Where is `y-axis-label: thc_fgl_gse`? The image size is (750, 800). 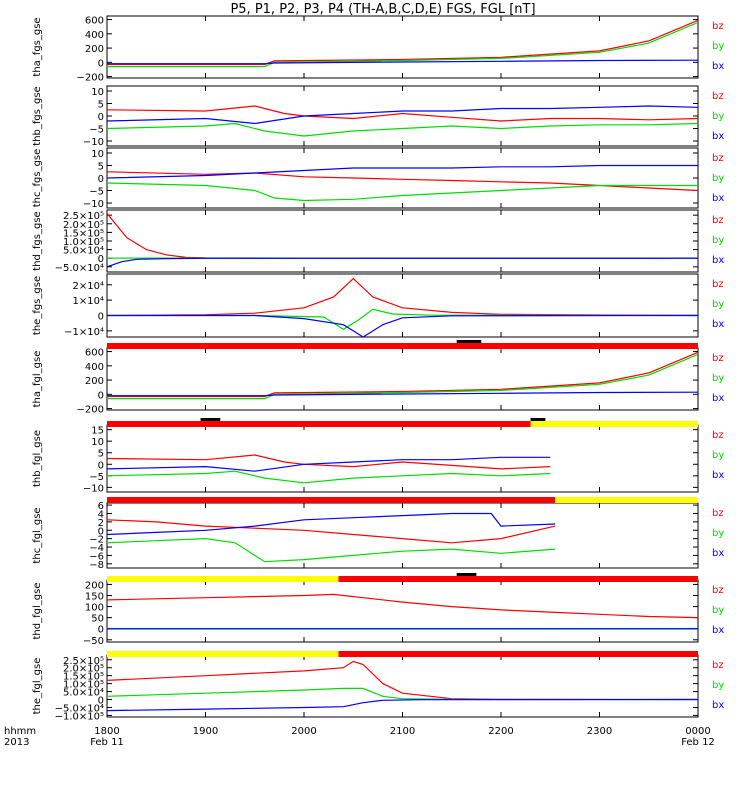 y-axis-label: thc_fgl_gse is located at coordinates (37, 535).